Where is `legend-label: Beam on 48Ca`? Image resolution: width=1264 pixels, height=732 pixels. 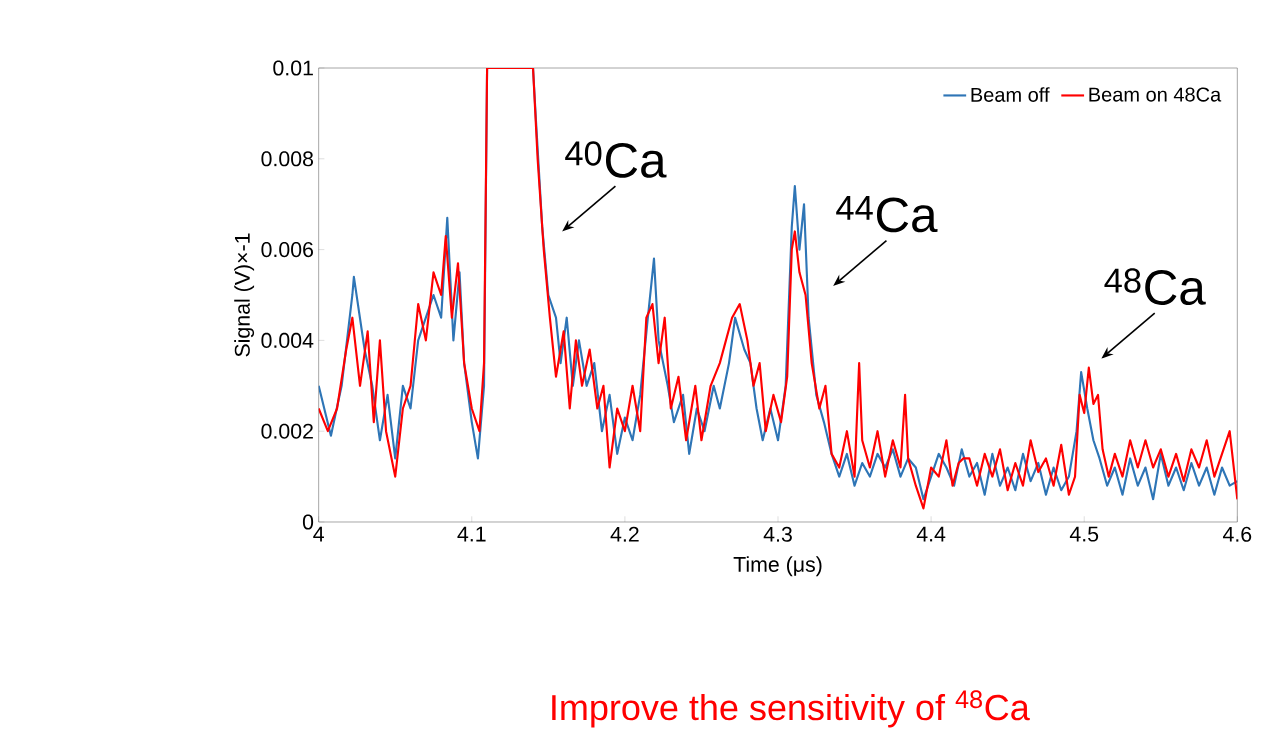
legend-label: Beam on 48Ca is located at coordinates (1155, 94).